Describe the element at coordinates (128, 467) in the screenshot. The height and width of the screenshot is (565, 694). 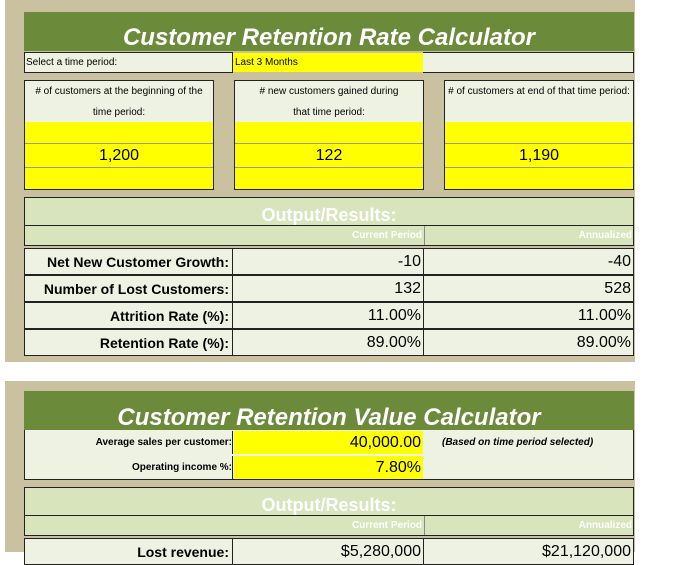
I see `operating-income-label: Operating income %:` at that location.